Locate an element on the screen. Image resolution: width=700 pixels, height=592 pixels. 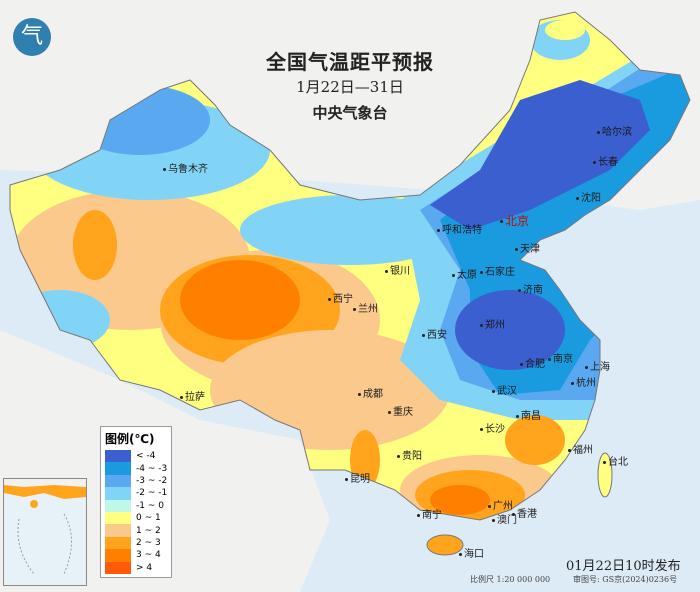
legend-label: -2 ~ -1 is located at coordinates (152, 493).